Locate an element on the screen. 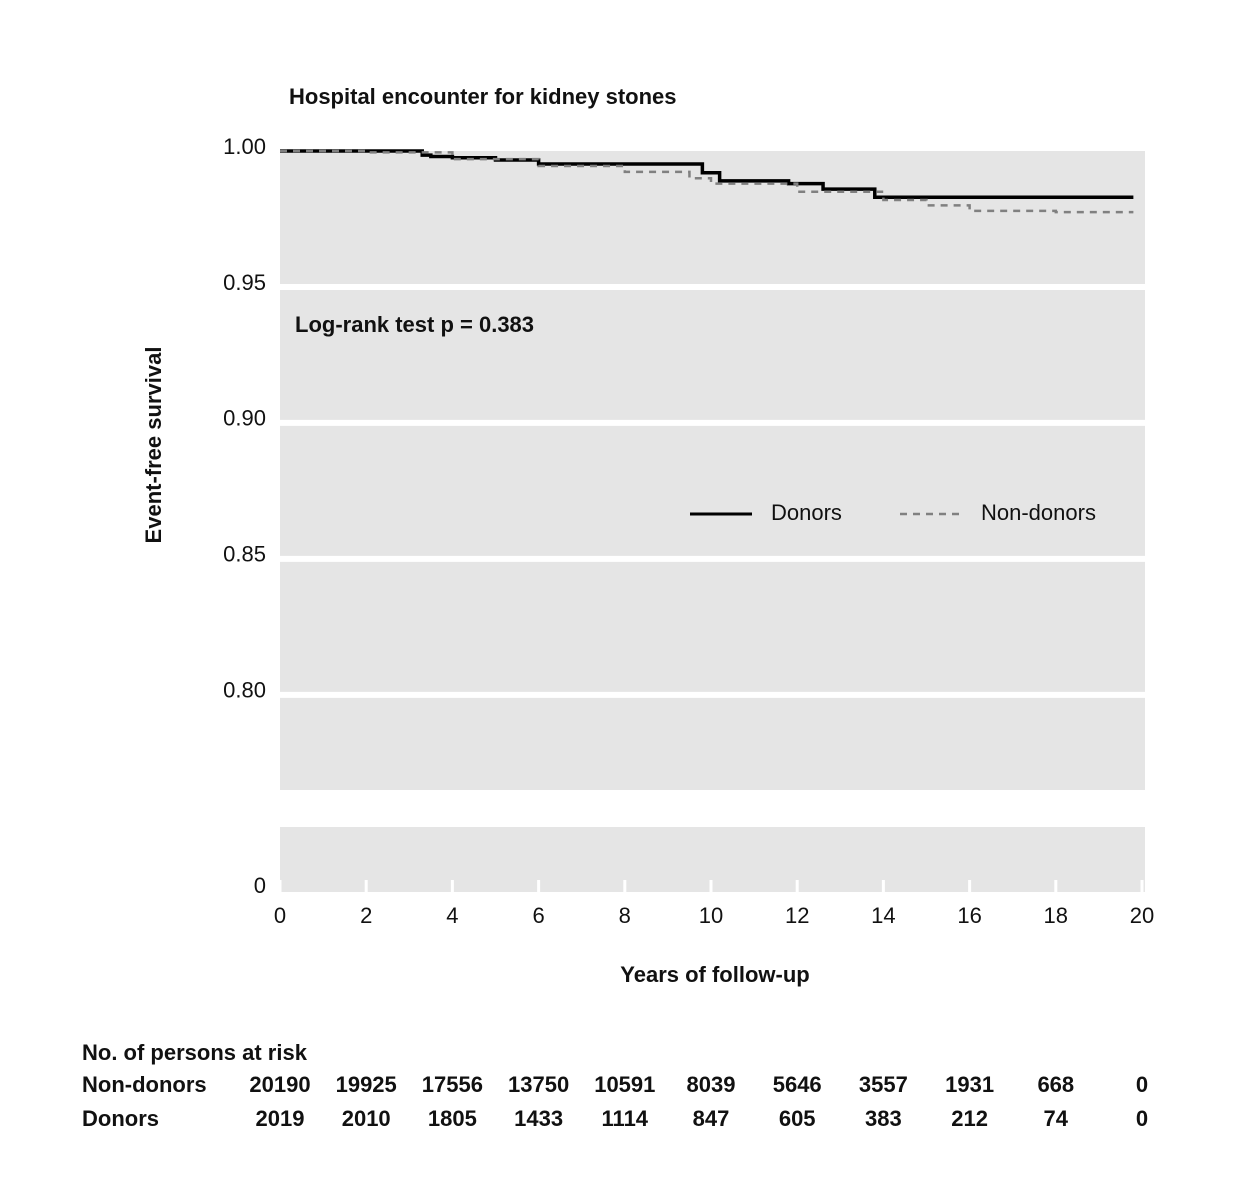 This screenshot has width=1237, height=1178. x-axis-label: Years of follow-up is located at coordinates (714, 974).